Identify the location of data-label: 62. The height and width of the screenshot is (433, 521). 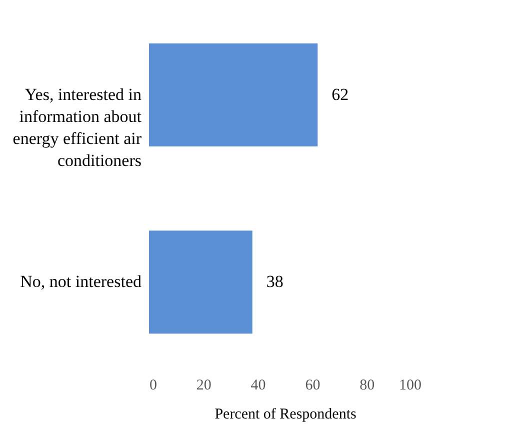
(340, 94).